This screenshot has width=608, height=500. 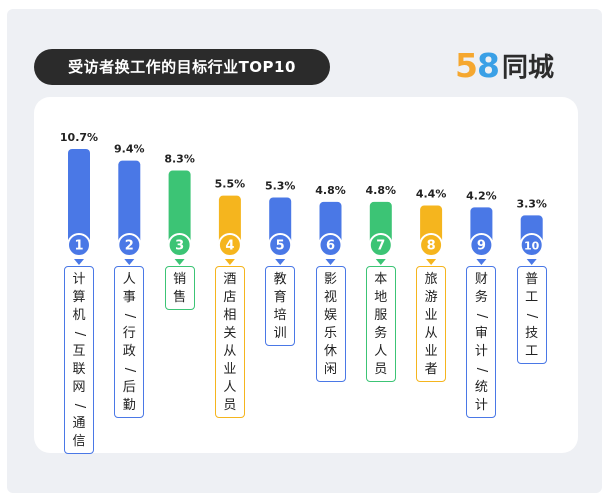 What do you see at coordinates (79, 315) in the screenshot?
I see `category-label-char: 机` at bounding box center [79, 315].